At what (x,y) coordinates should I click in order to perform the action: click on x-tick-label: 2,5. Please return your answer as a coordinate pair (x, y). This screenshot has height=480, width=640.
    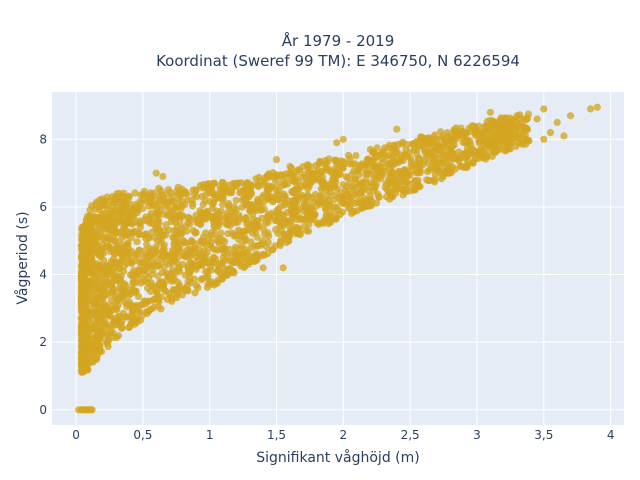
    Looking at the image, I should click on (410, 435).